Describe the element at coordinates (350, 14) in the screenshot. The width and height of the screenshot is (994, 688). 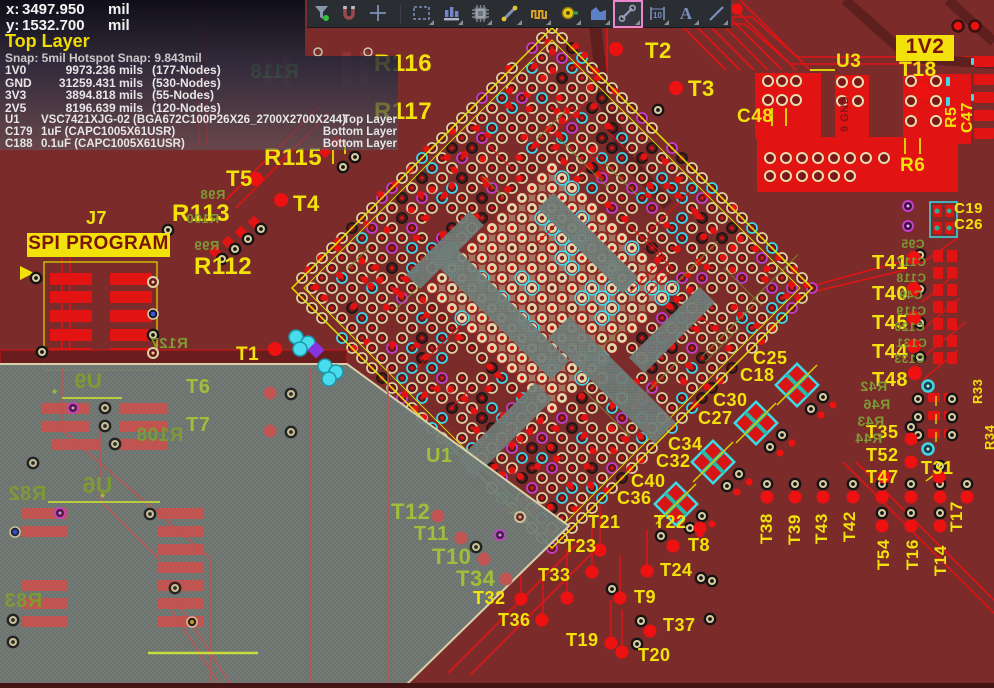
I see `tool-magnet` at that location.